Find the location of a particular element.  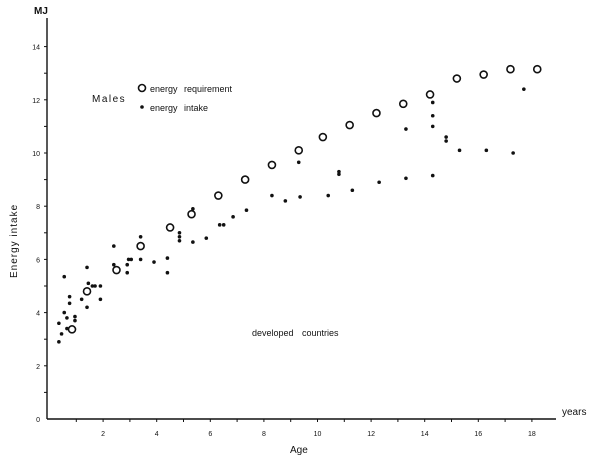

y-tick-label: 10 is located at coordinates (36, 154).